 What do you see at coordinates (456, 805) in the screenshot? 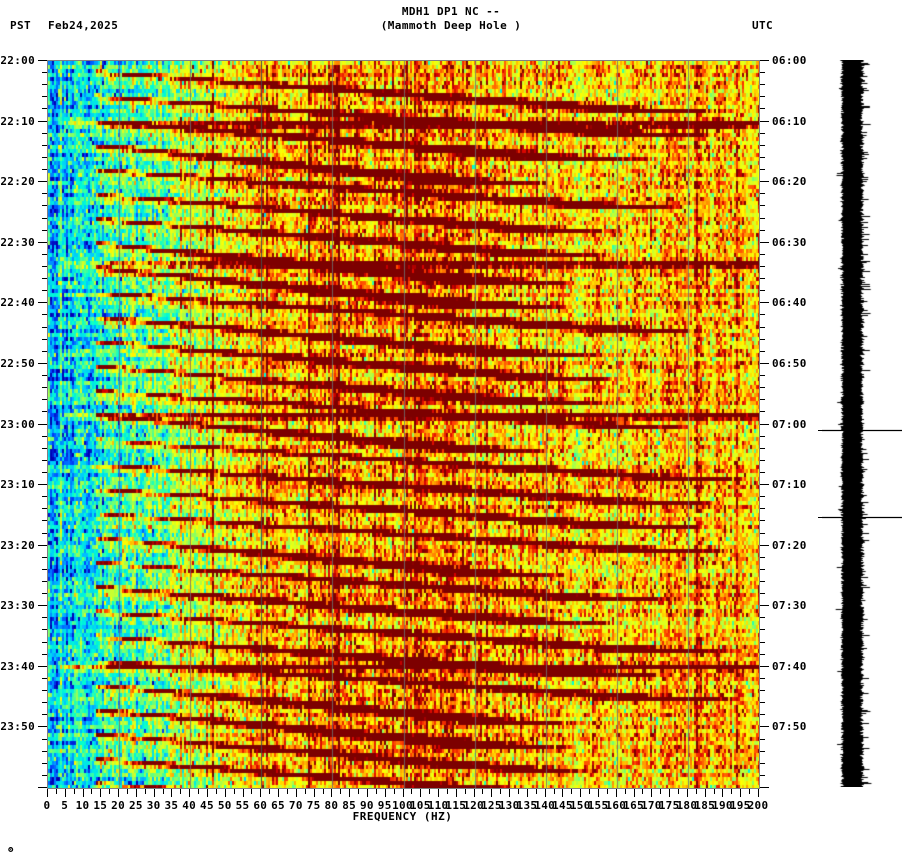
I see `x-axis-tick-label: 115` at bounding box center [456, 805].